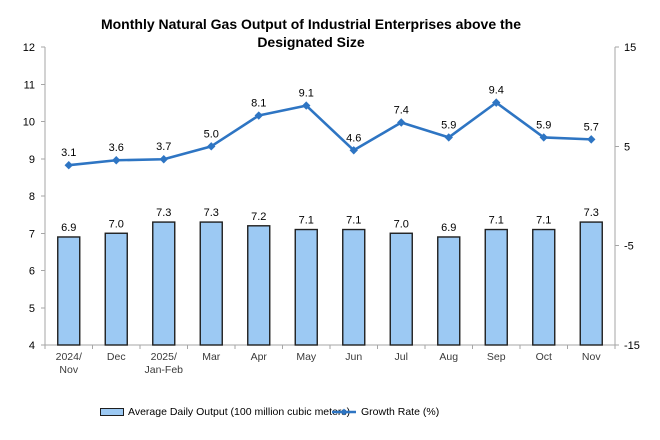 The image size is (660, 440). I want to click on left-axis-tick-label: 11, so click(29, 85).